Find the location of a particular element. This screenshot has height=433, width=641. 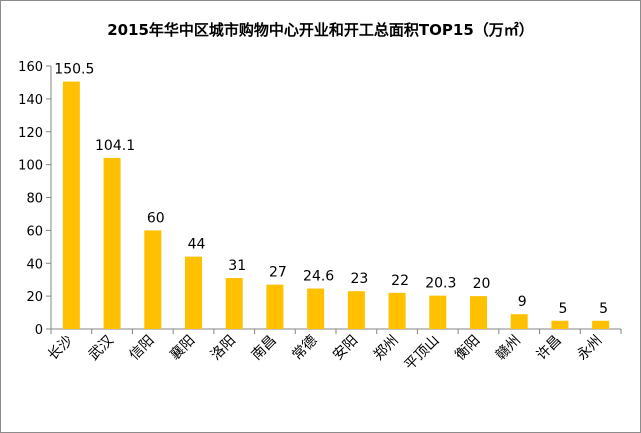

data-label: 22 is located at coordinates (400, 281).